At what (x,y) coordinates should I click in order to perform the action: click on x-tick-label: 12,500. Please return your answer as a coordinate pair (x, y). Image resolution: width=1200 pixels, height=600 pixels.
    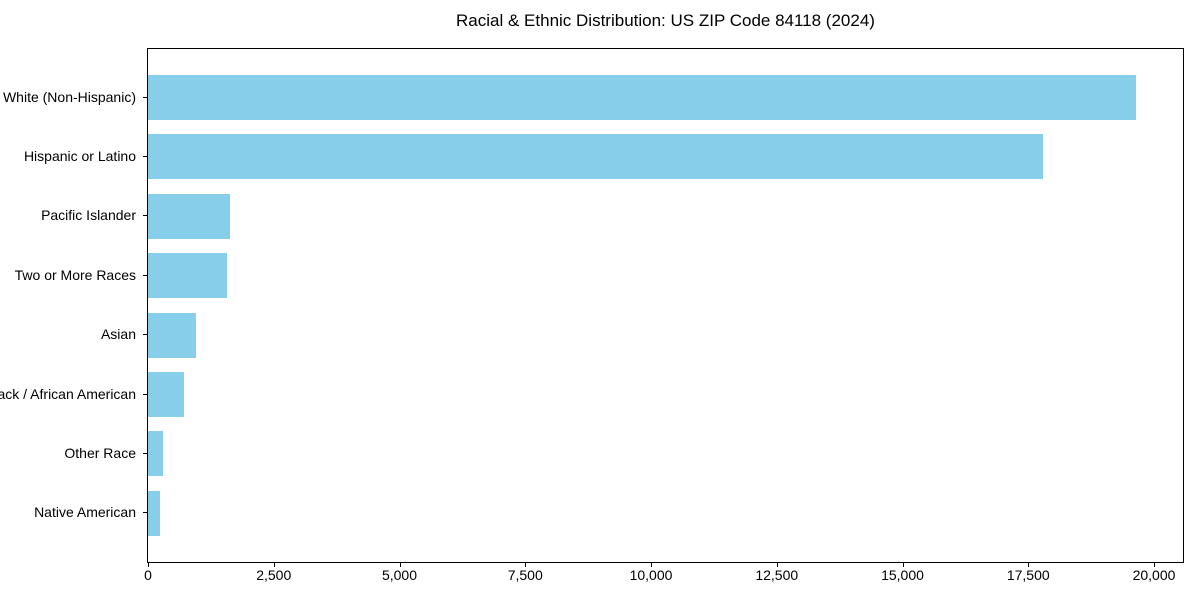
    Looking at the image, I should click on (777, 575).